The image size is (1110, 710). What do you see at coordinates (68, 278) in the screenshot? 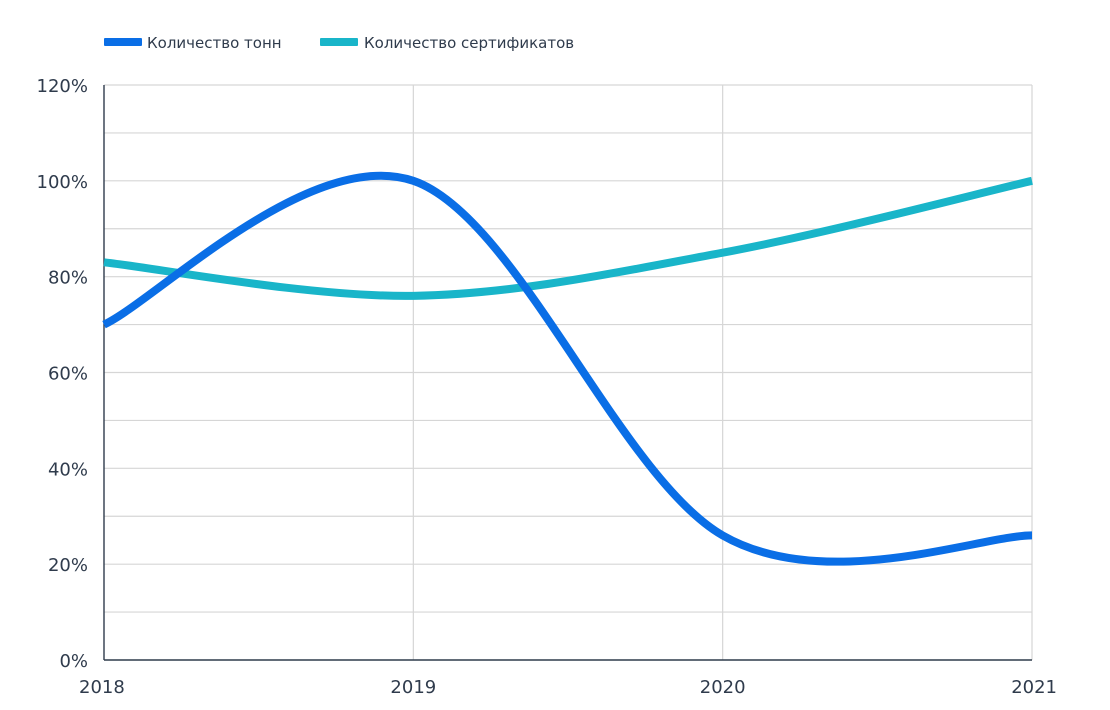
I see `y-tick-label: 80%` at bounding box center [68, 278].